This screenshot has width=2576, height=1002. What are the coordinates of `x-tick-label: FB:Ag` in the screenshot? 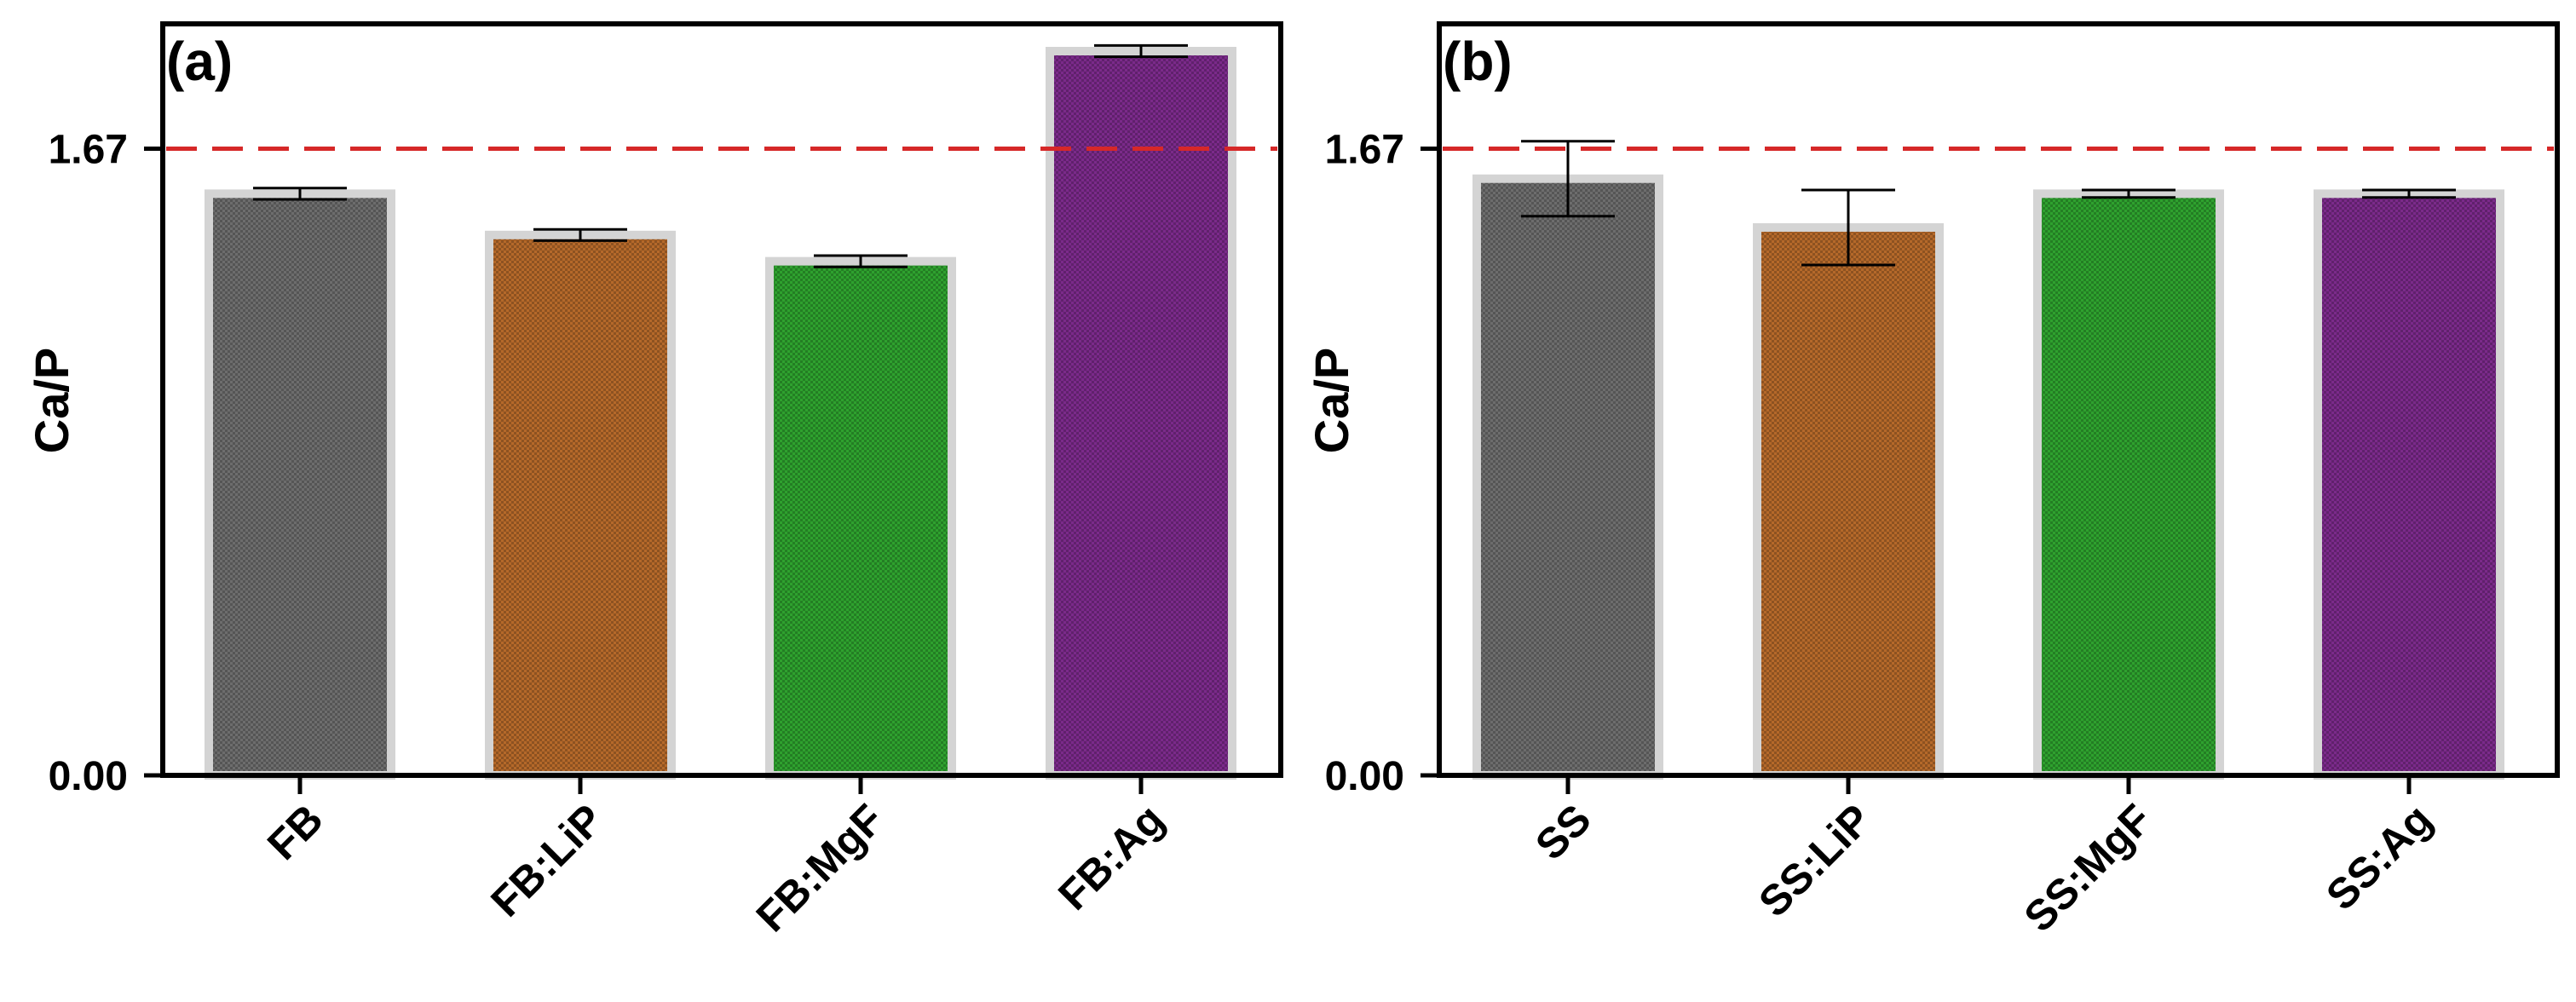 It's located at (1111, 857).